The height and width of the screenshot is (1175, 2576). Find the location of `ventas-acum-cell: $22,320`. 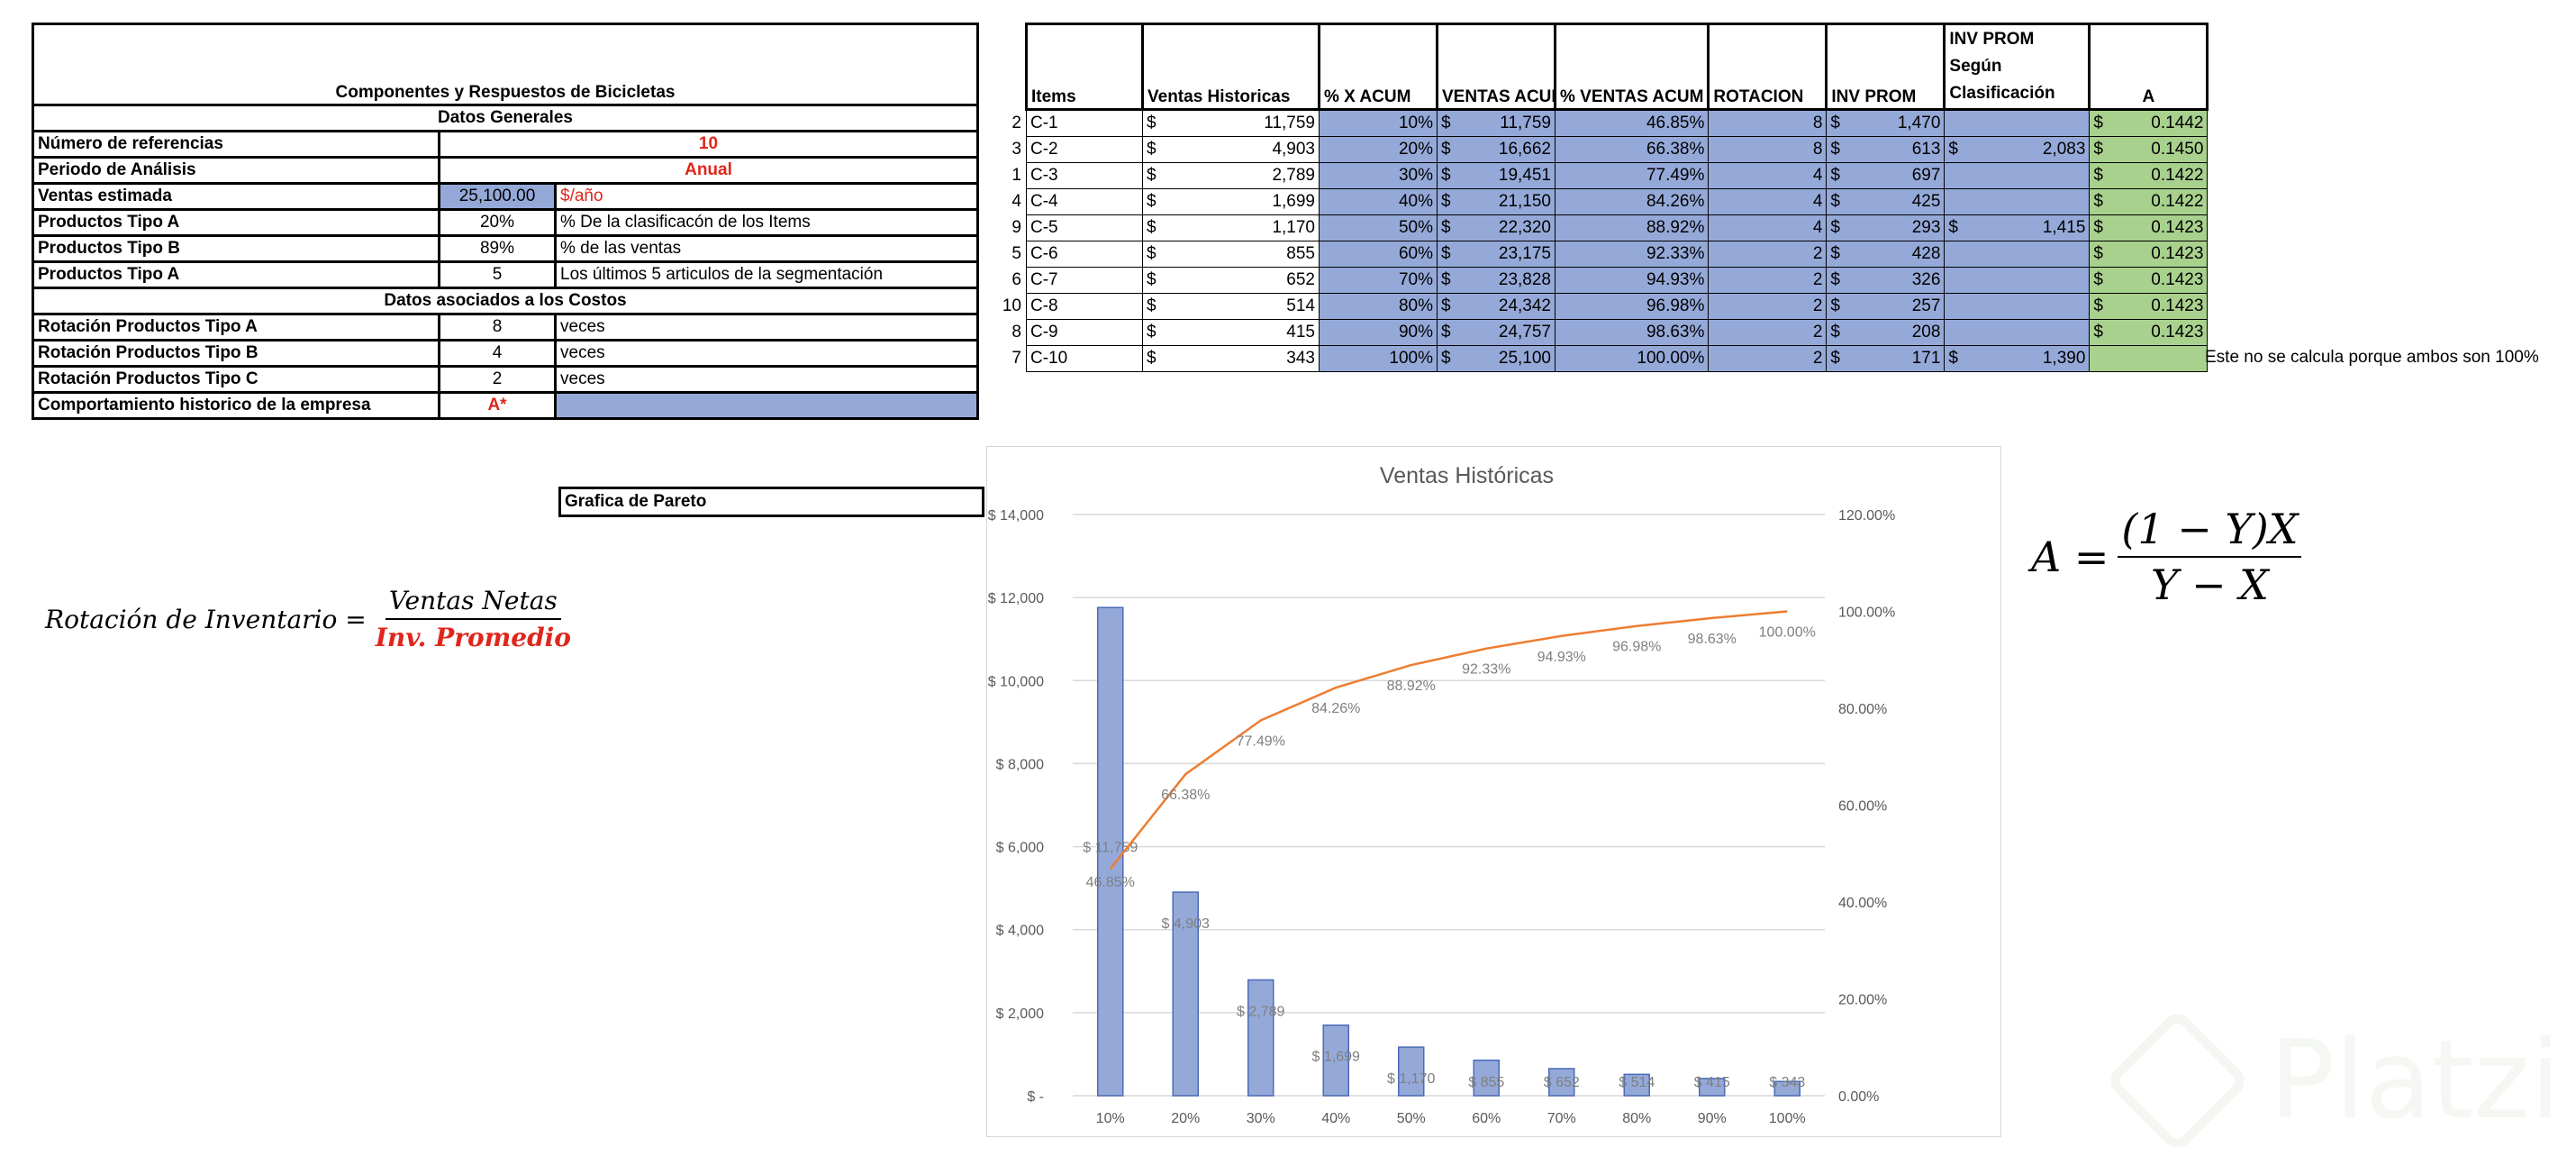

ventas-acum-cell: $22,320 is located at coordinates (1496, 227).